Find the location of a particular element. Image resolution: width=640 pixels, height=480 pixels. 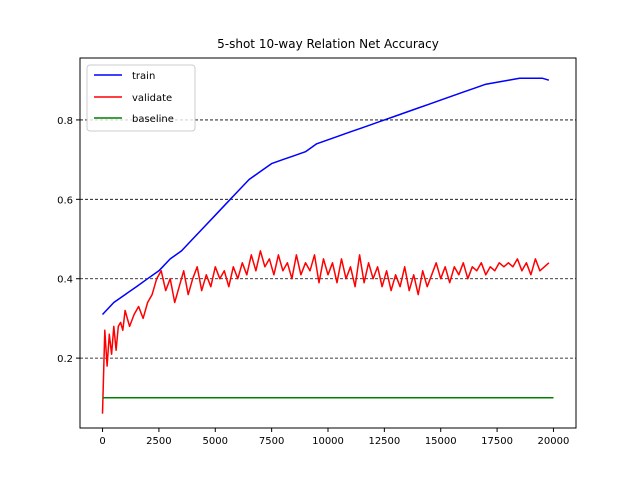

legend: train validate baseline is located at coordinates (141, 98).